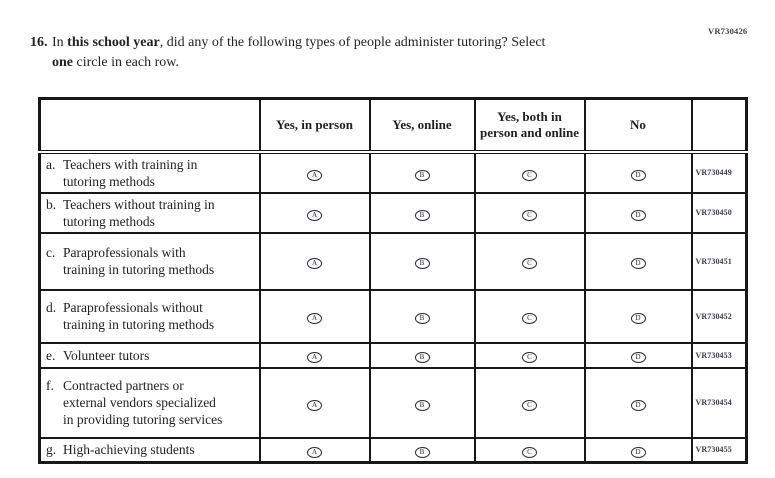 The image size is (775, 478). I want to click on column-header-yes-online: Yes, online, so click(422, 125).